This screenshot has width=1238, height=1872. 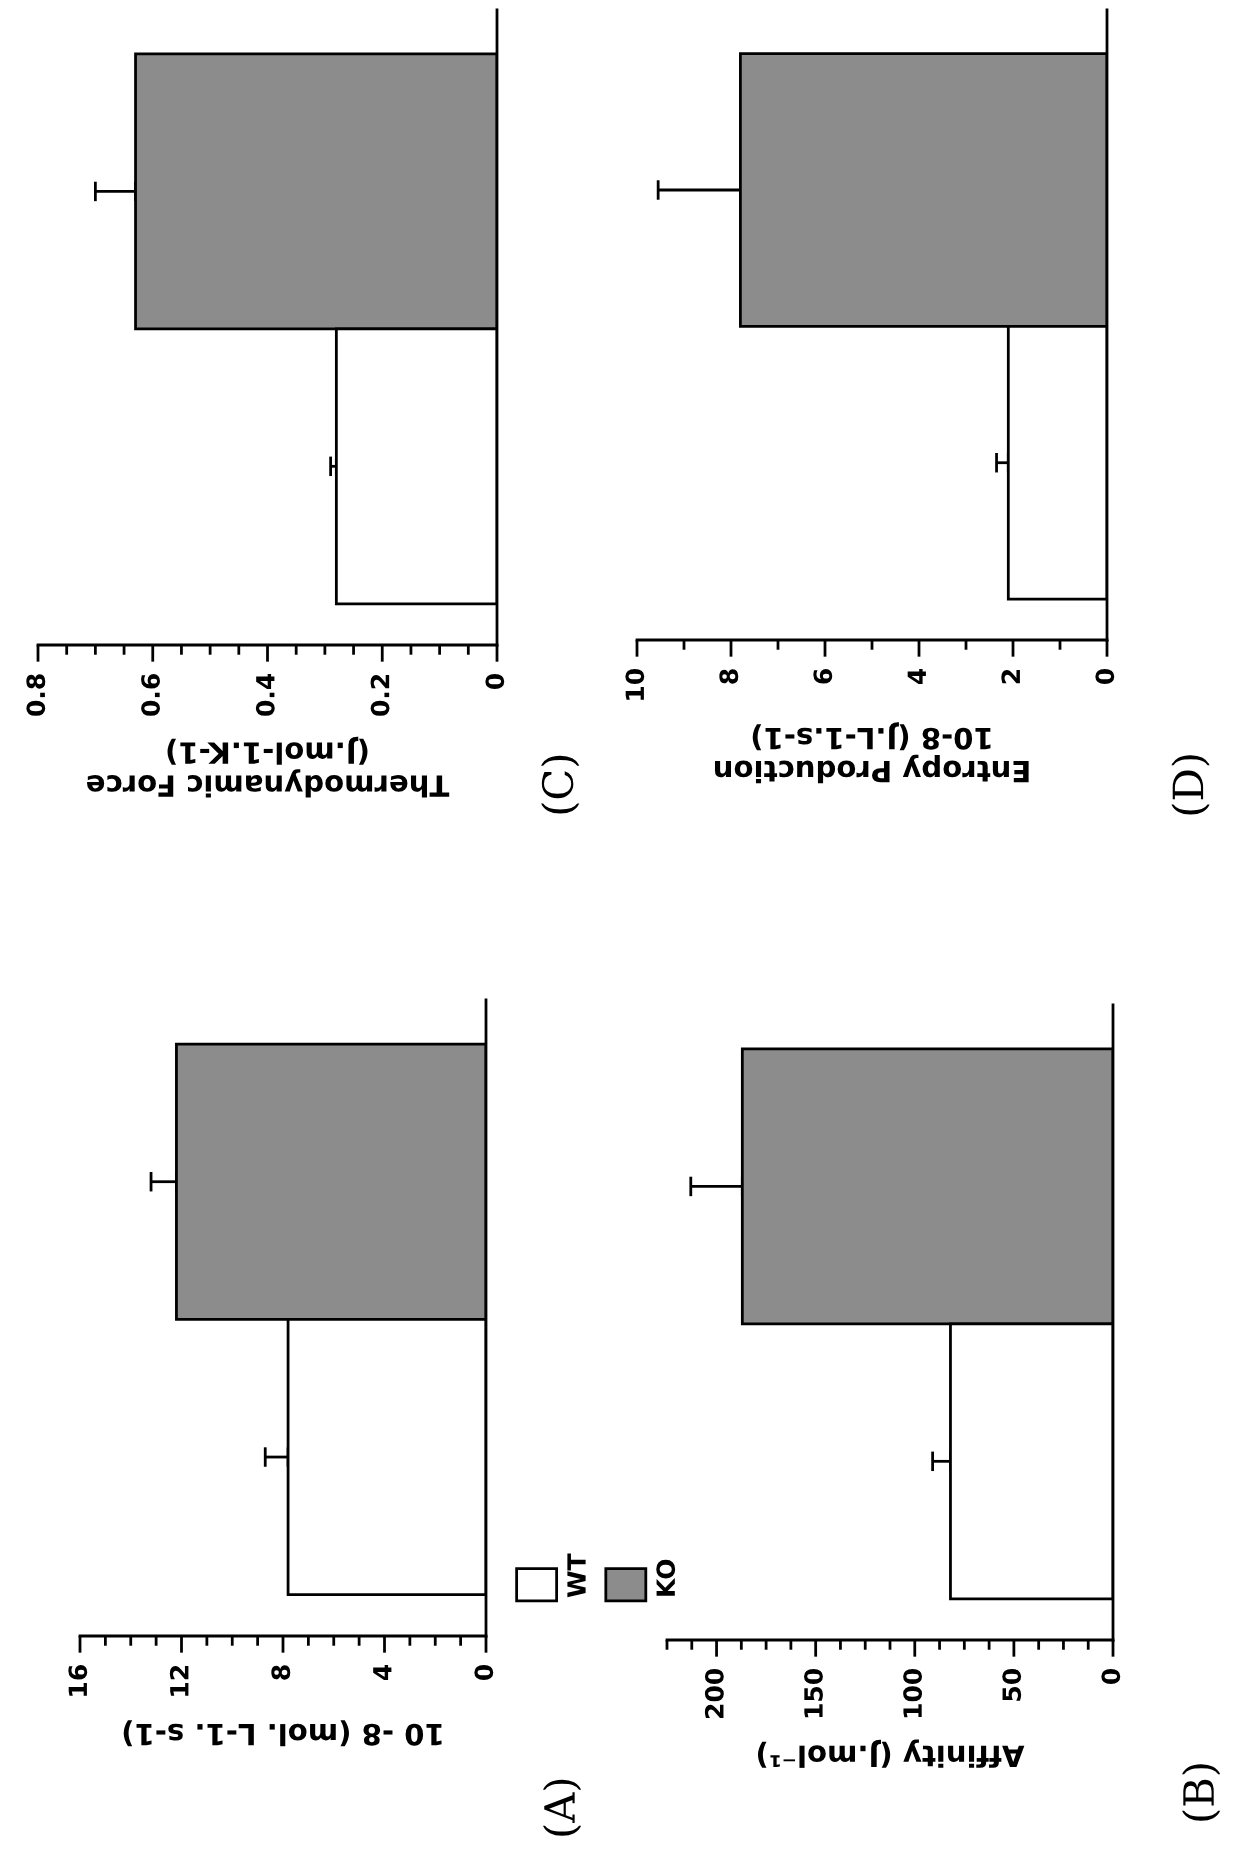 What do you see at coordinates (380, 695) in the screenshot?
I see `x-tick-label: 0.2` at bounding box center [380, 695].